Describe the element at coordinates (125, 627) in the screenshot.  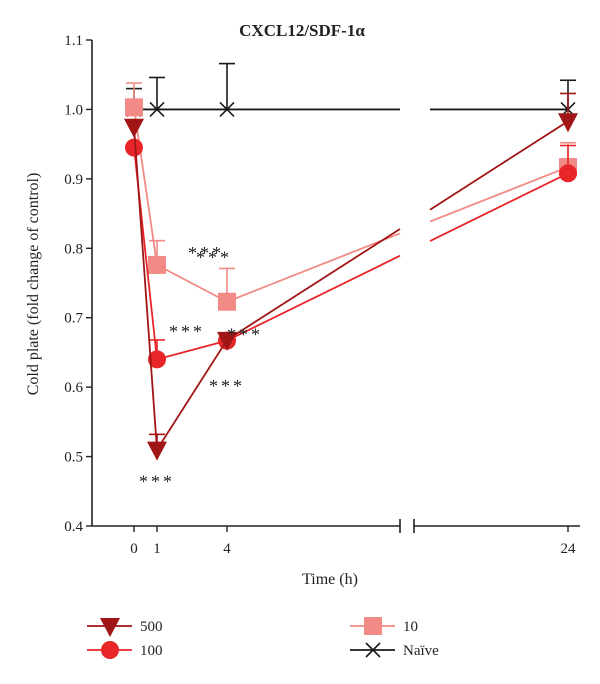
I see `legend-item-500: 500` at that location.